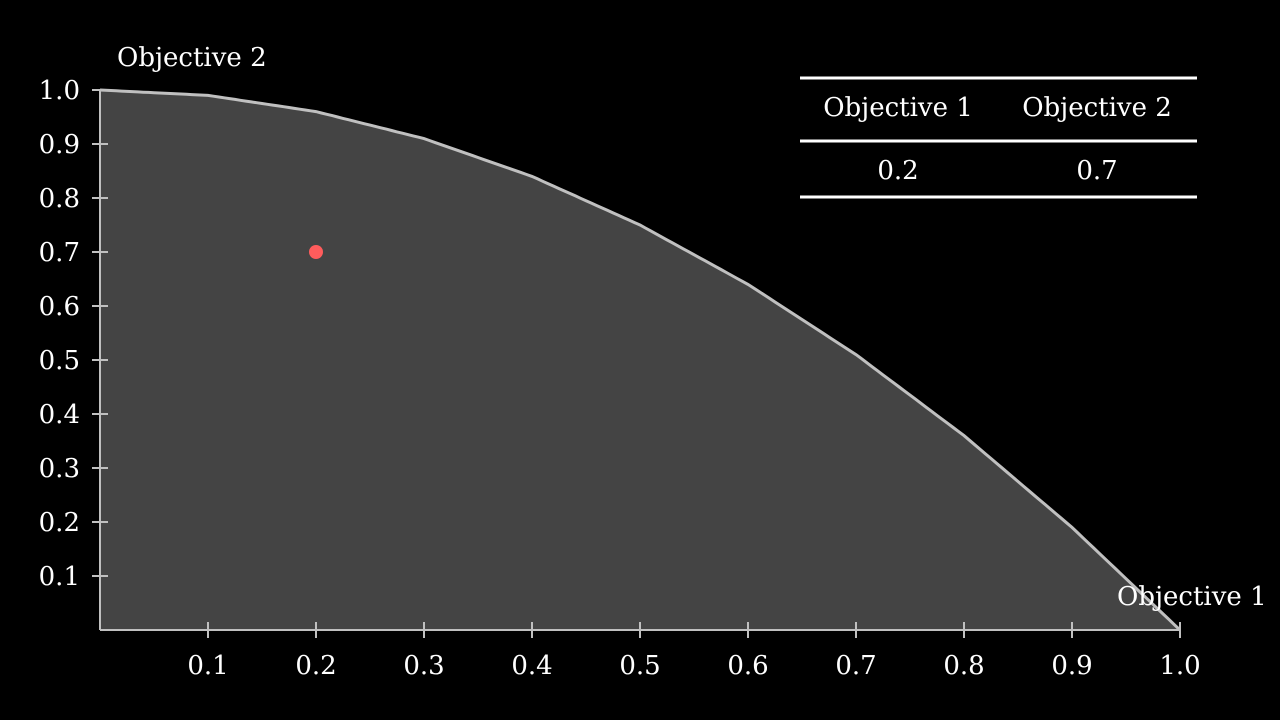 This screenshot has height=720, width=1280. I want to click on x-ticks: 0.1 0.2 0.3 0.4 0.5 0.6 0.7 0.8 0.9 1.0, so click(694, 651).